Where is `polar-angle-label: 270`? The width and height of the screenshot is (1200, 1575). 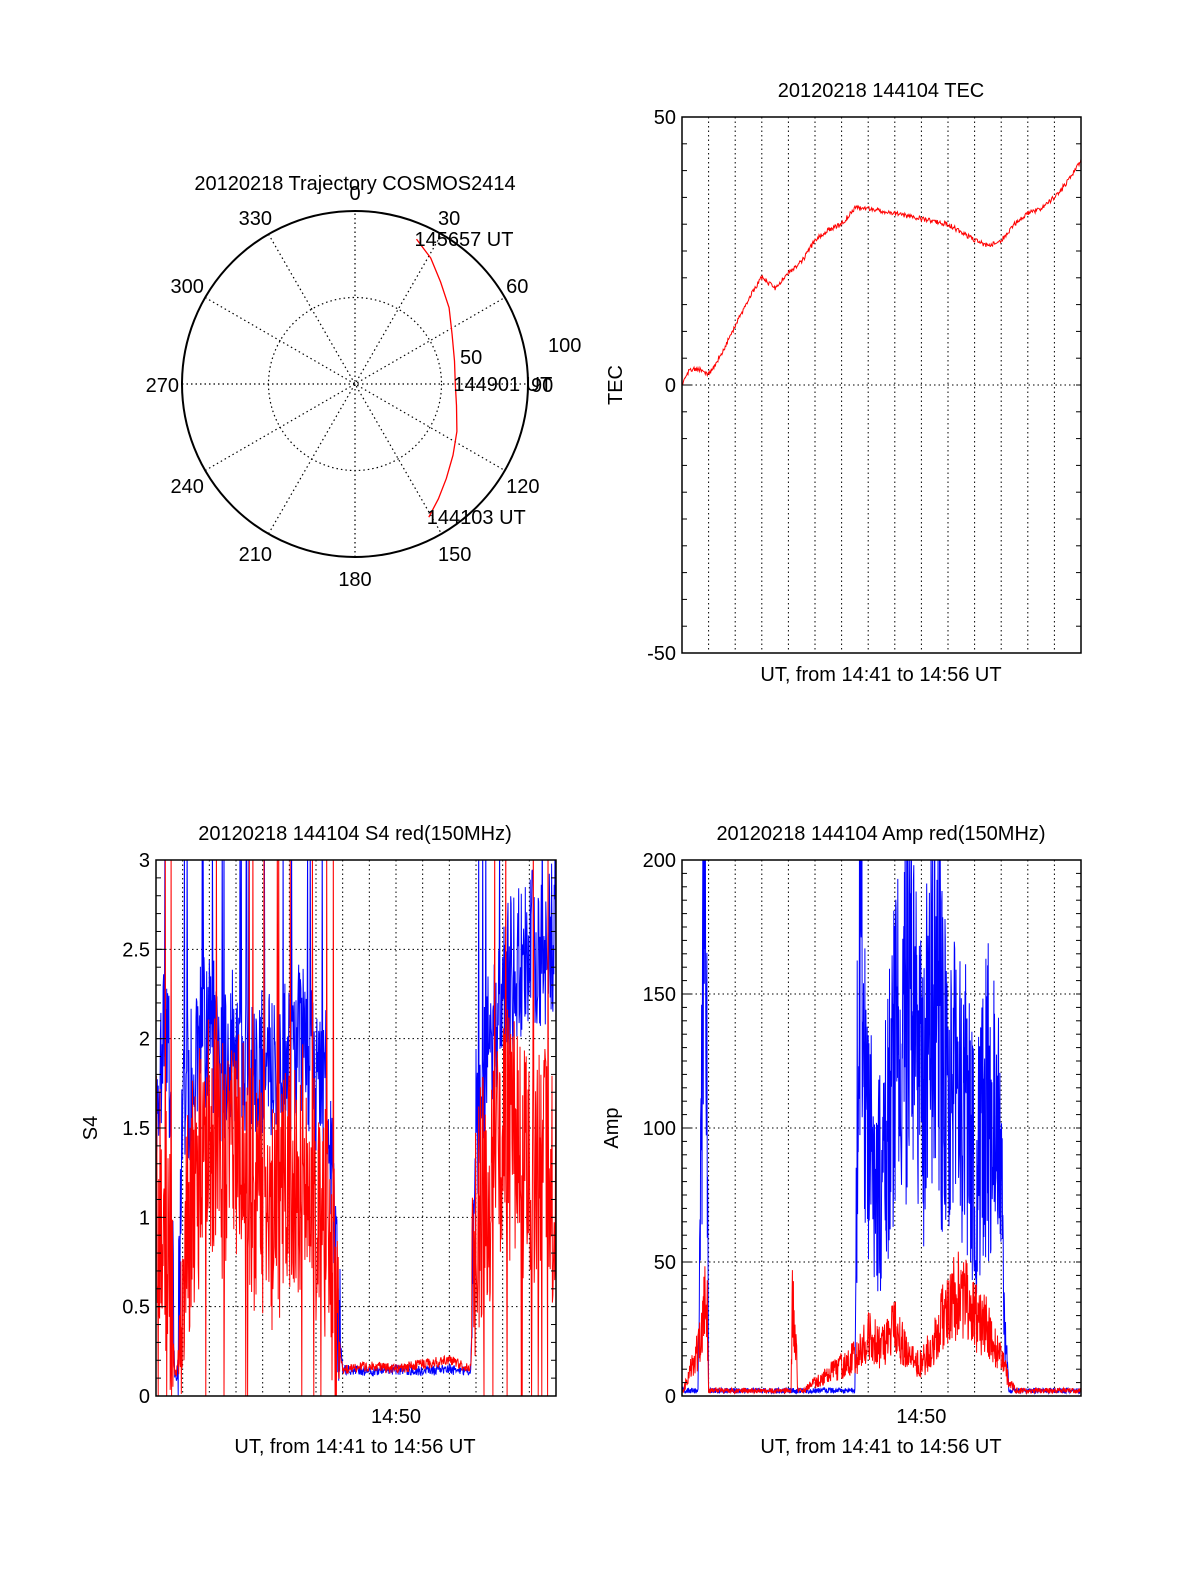
polar-angle-label: 270 is located at coordinates (162, 386).